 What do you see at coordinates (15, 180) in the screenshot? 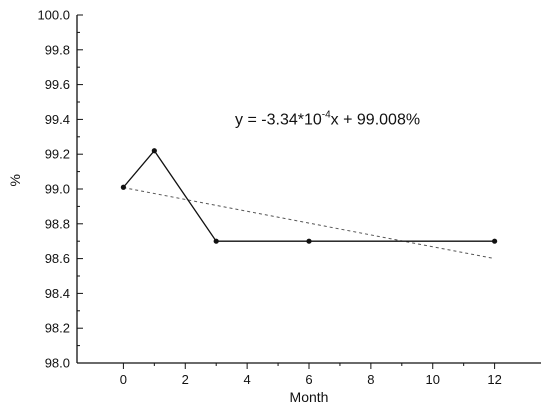
I see `y-axis-label: %` at bounding box center [15, 180].